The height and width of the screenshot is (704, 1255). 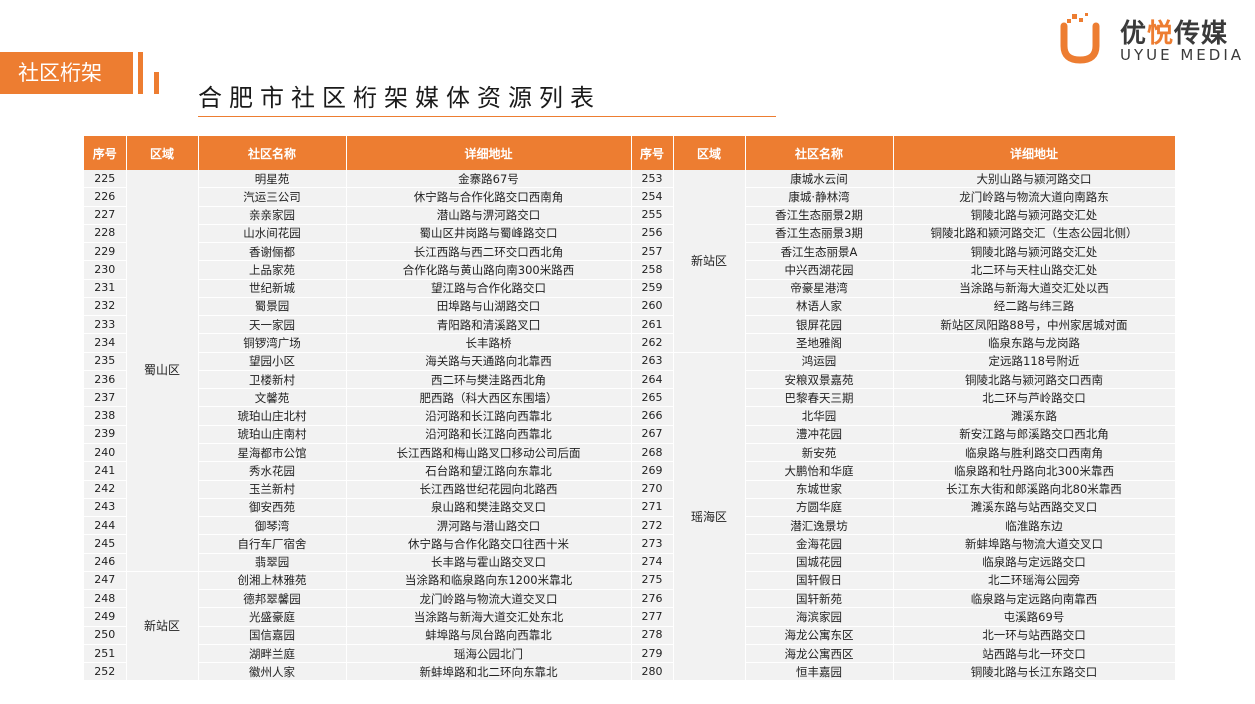 I want to click on table-row: 234 铜锣湾广场 长丰路桥 262 圣地雅阁 临泉东路与龙岗路, so click(x=630, y=343).